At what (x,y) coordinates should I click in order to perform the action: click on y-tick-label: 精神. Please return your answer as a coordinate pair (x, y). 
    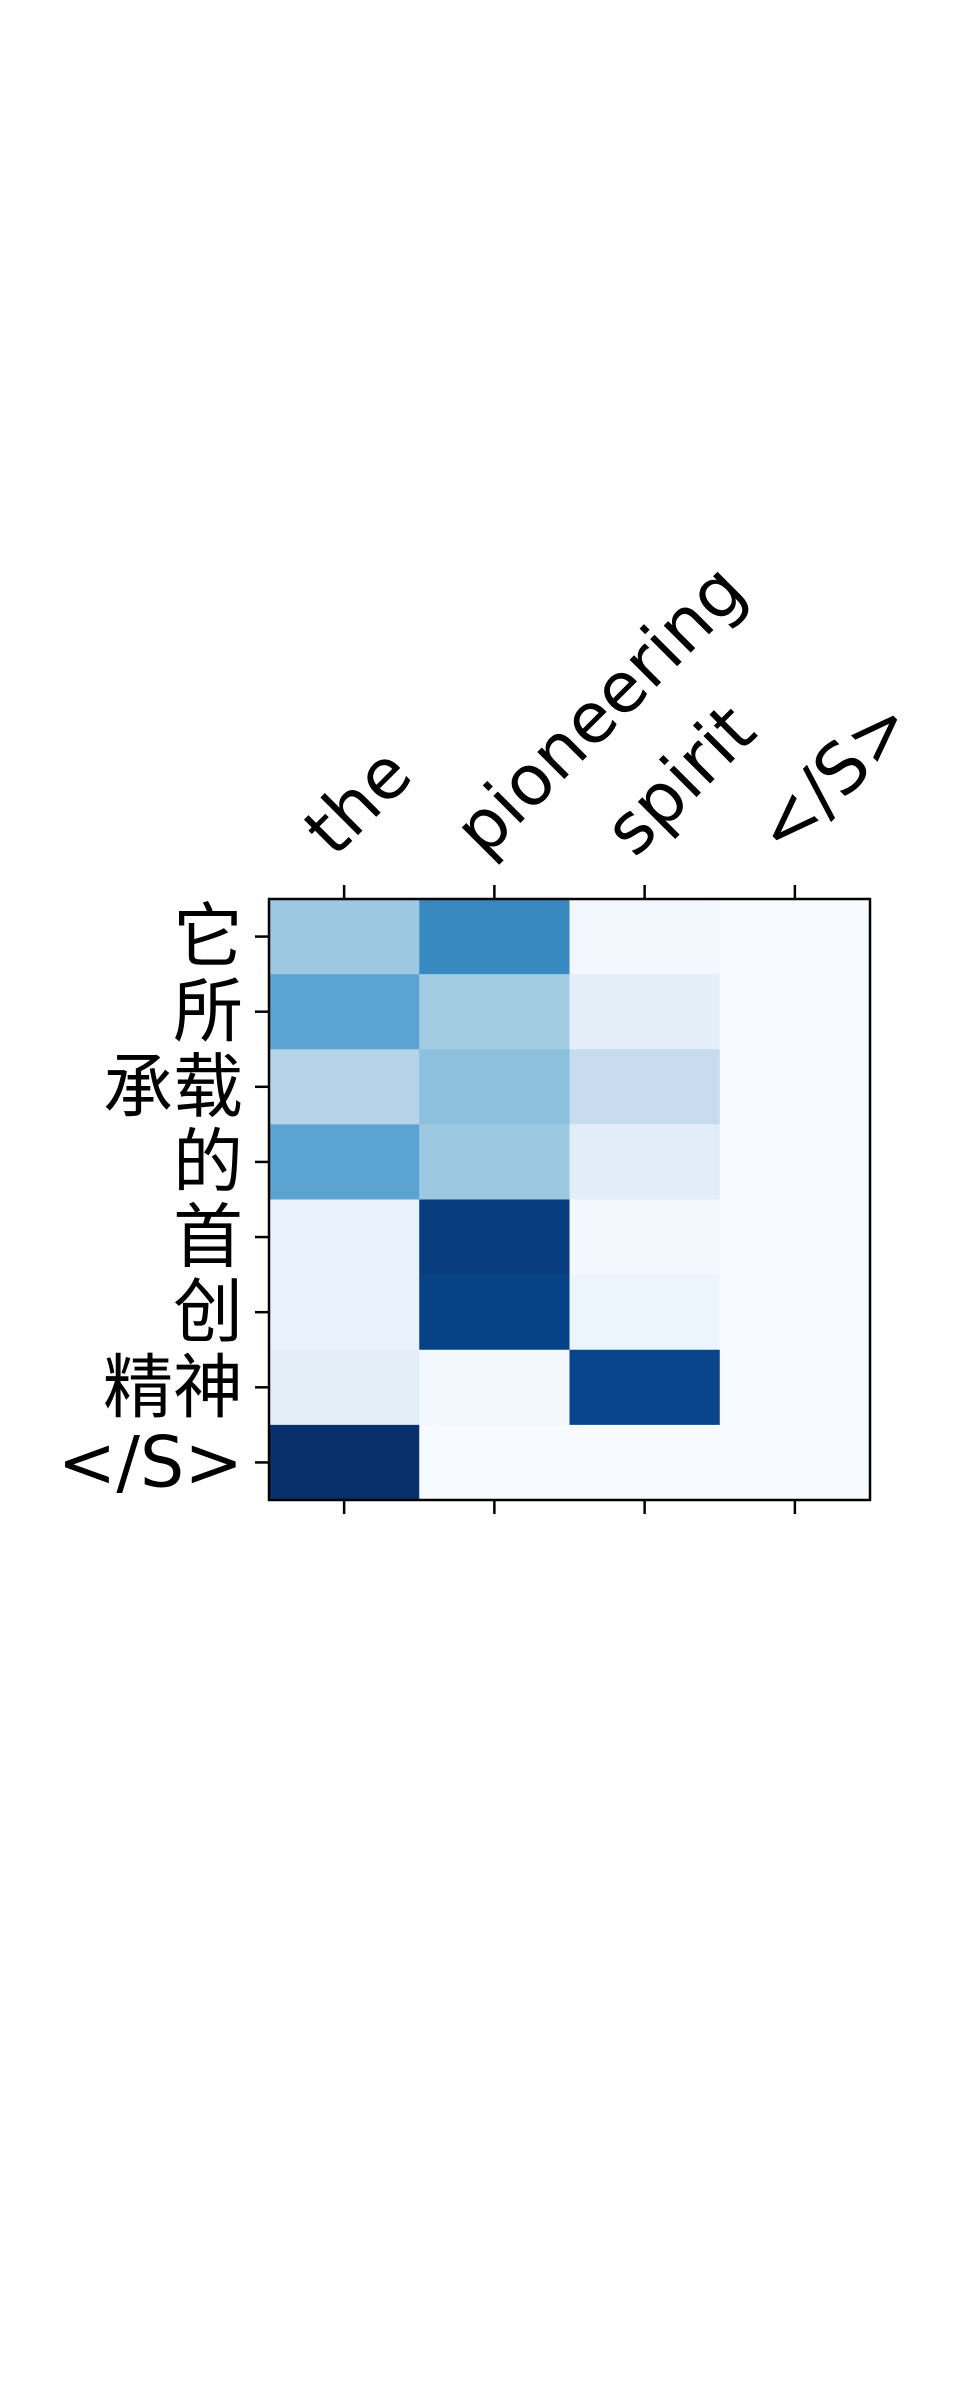
    Looking at the image, I should click on (173, 1387).